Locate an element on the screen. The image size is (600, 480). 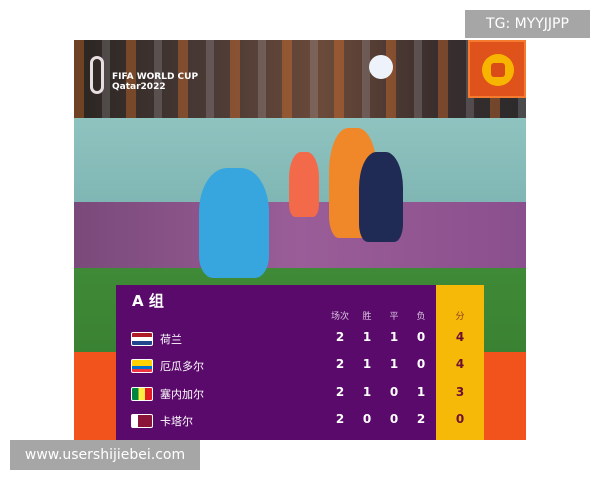
logo-line2: Qatar2022 is located at coordinates (139, 87).